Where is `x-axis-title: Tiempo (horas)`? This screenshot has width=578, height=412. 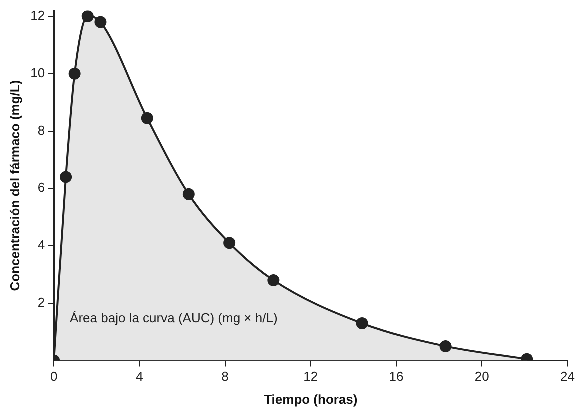 x-axis-title: Tiempo (horas) is located at coordinates (311, 399).